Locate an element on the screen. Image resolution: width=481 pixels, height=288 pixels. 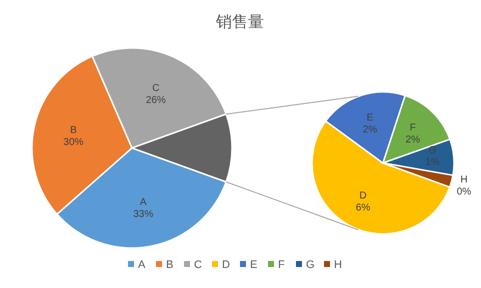
legend-label: H is located at coordinates (338, 265).